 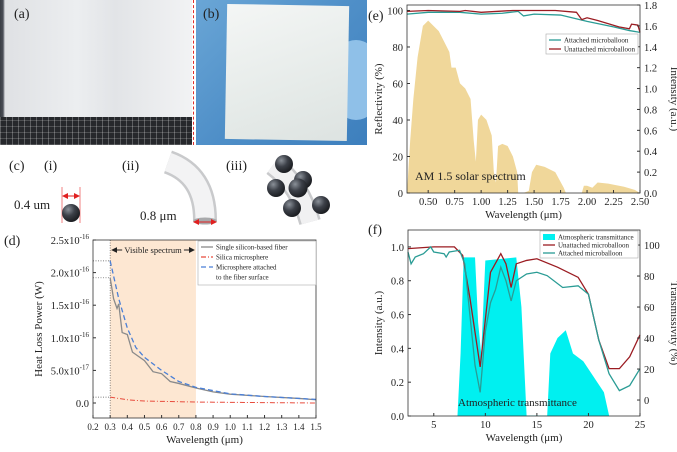 What do you see at coordinates (650, 173) in the screenshot?
I see `y2-tick-label: 0.2` at bounding box center [650, 173].